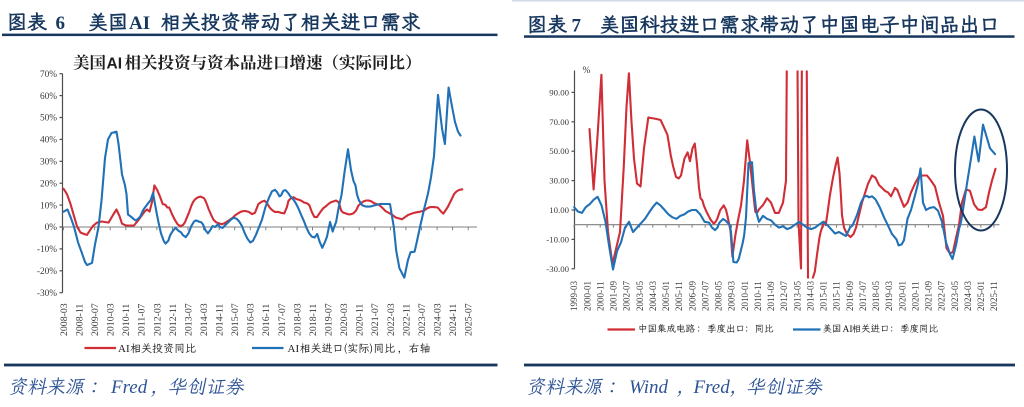 The image size is (1024, 407). Describe the element at coordinates (559, 122) in the screenshot. I see `svg-text: 70.00` at that location.